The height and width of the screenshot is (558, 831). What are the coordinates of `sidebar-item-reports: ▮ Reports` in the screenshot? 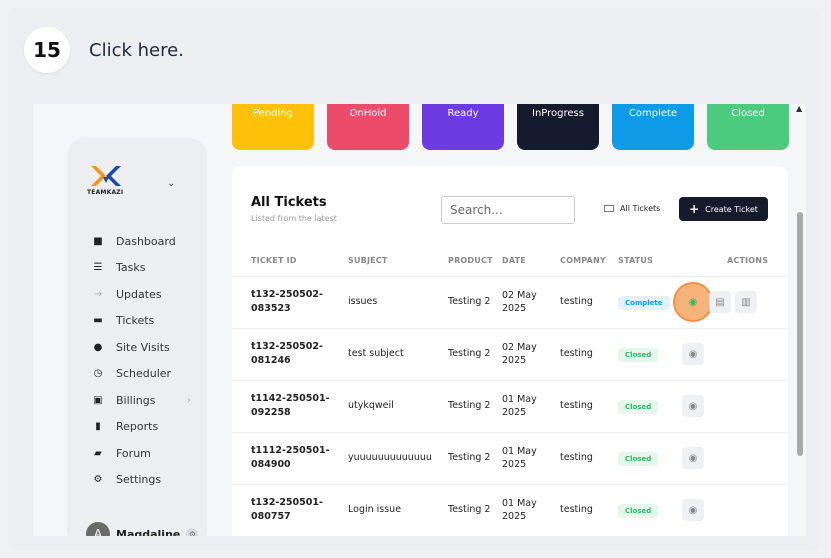 It's located at (141, 427).